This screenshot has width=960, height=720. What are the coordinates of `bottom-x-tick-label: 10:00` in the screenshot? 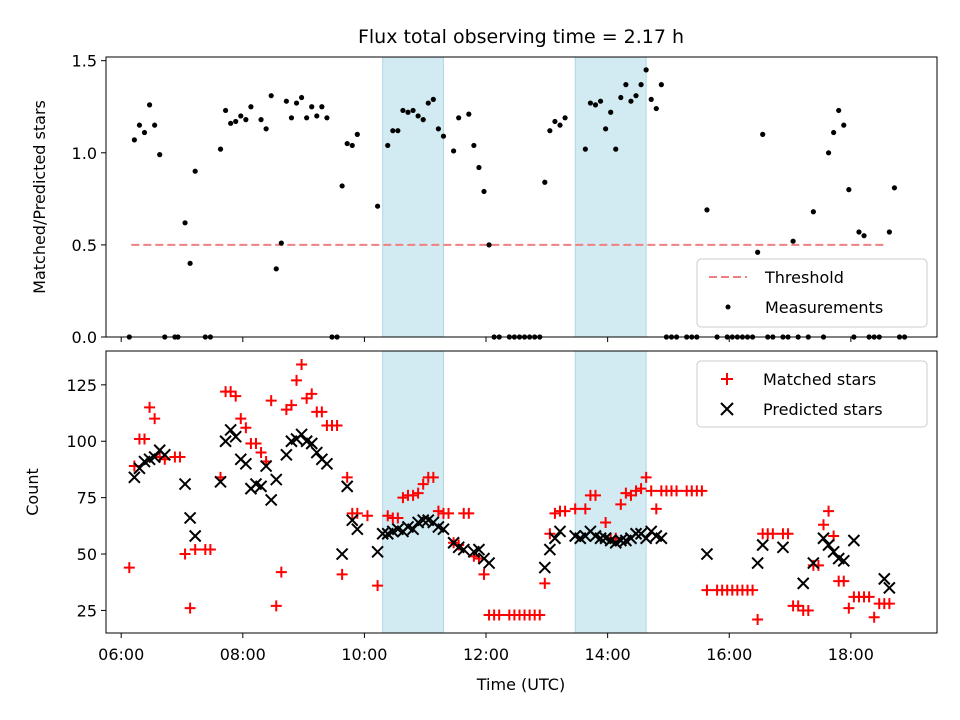 It's located at (364, 654).